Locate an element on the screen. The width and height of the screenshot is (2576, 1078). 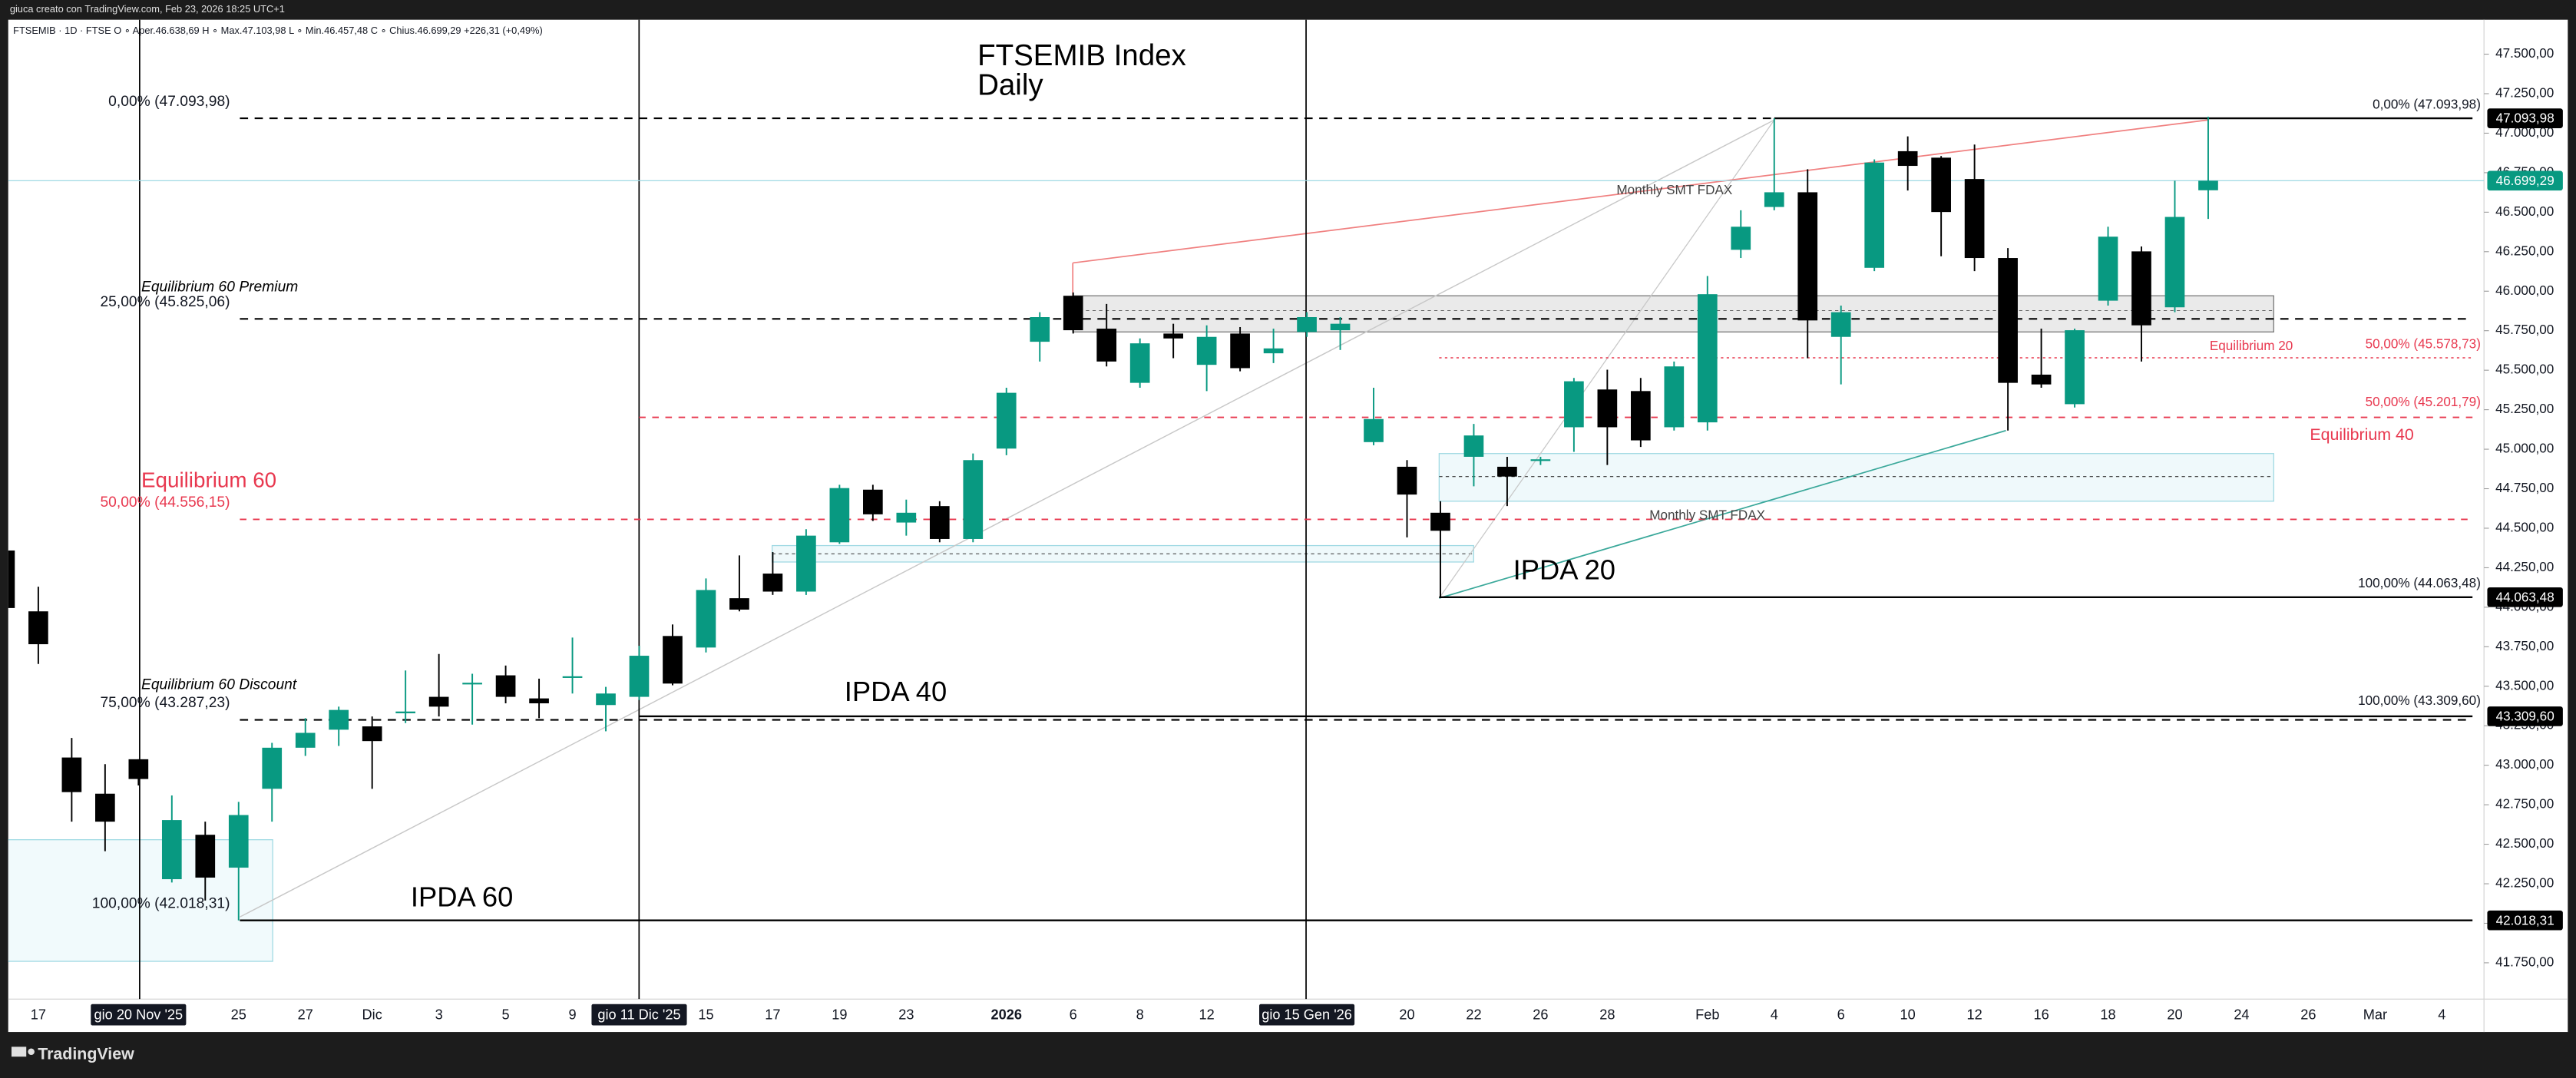
x-tick-label: 3 is located at coordinates (439, 1014).